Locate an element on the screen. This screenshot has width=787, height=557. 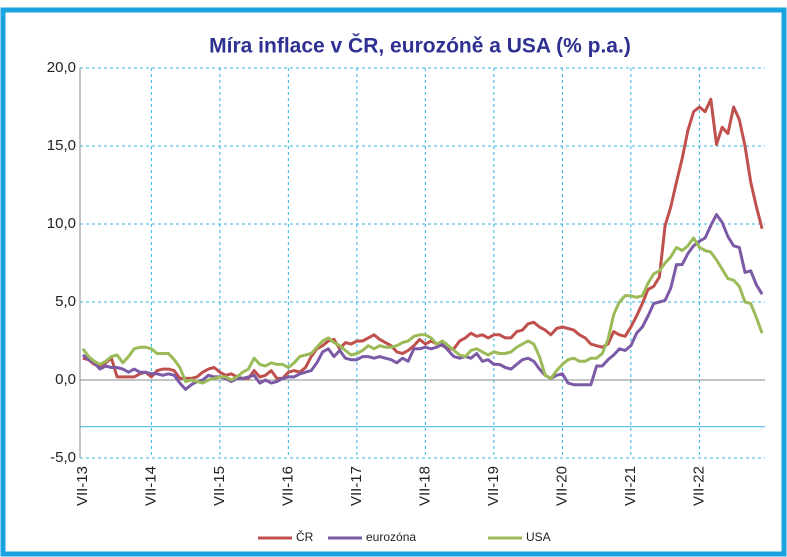
x-tick-label: VII-14 is located at coordinates (150, 486).